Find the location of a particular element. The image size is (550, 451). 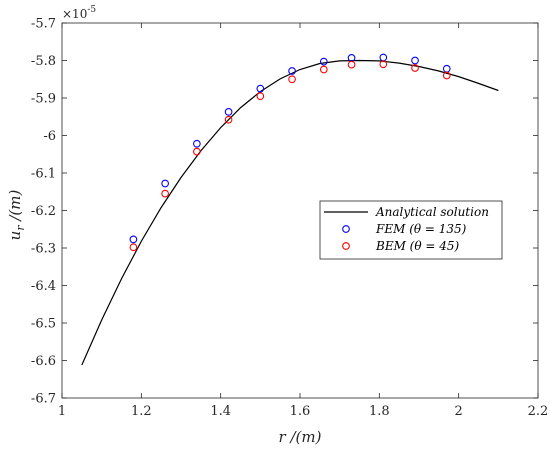

x-tick-label: 1.4 is located at coordinates (220, 411).